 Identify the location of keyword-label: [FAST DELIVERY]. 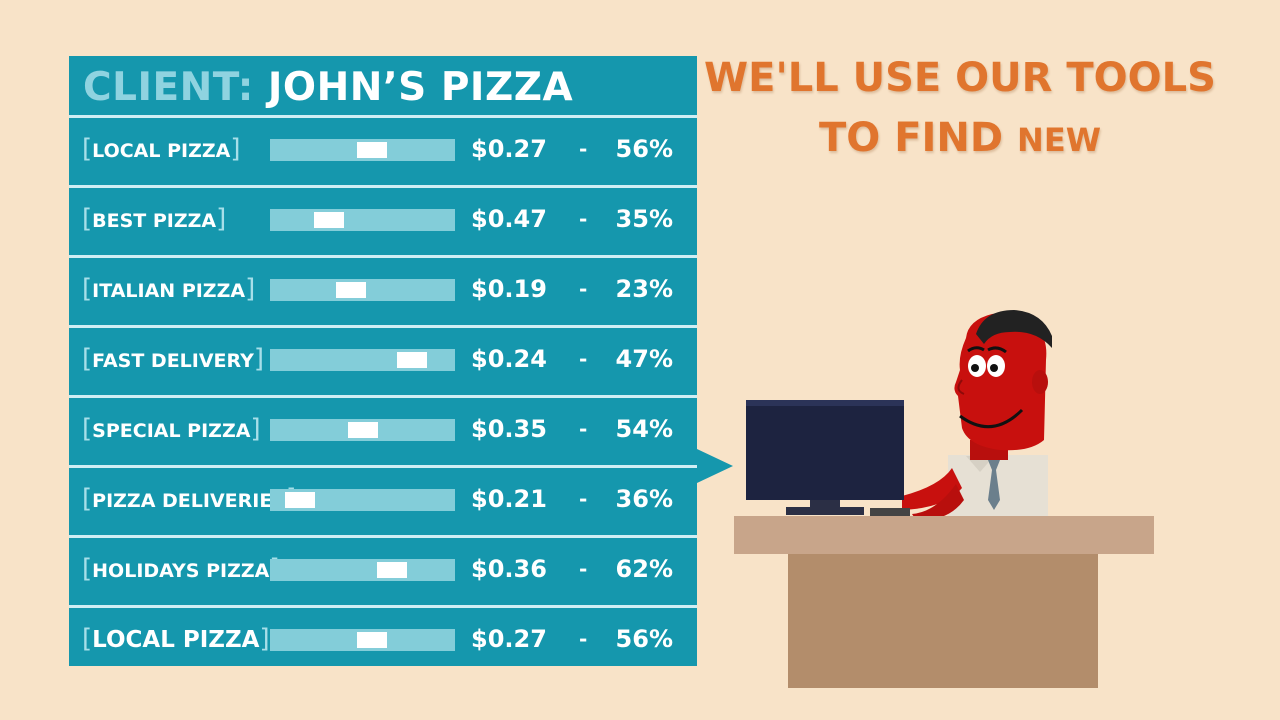
(173, 359).